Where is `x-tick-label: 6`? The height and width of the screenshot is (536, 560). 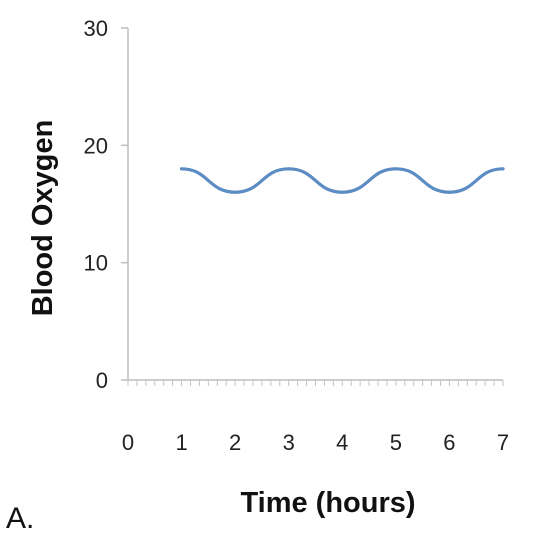 x-tick-label: 6 is located at coordinates (449, 442).